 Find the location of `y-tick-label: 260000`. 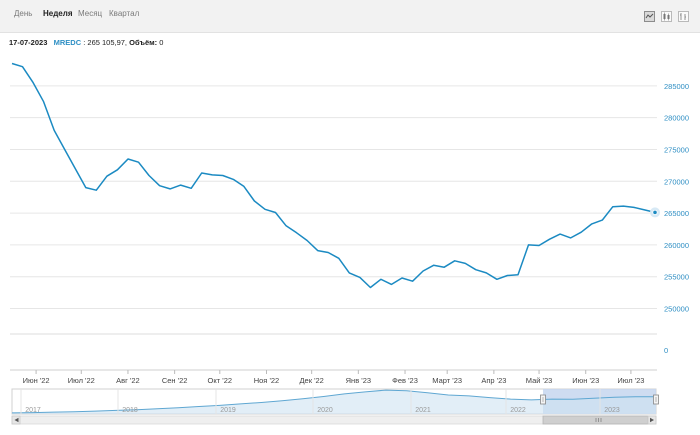

y-tick-label: 260000 is located at coordinates (676, 245).